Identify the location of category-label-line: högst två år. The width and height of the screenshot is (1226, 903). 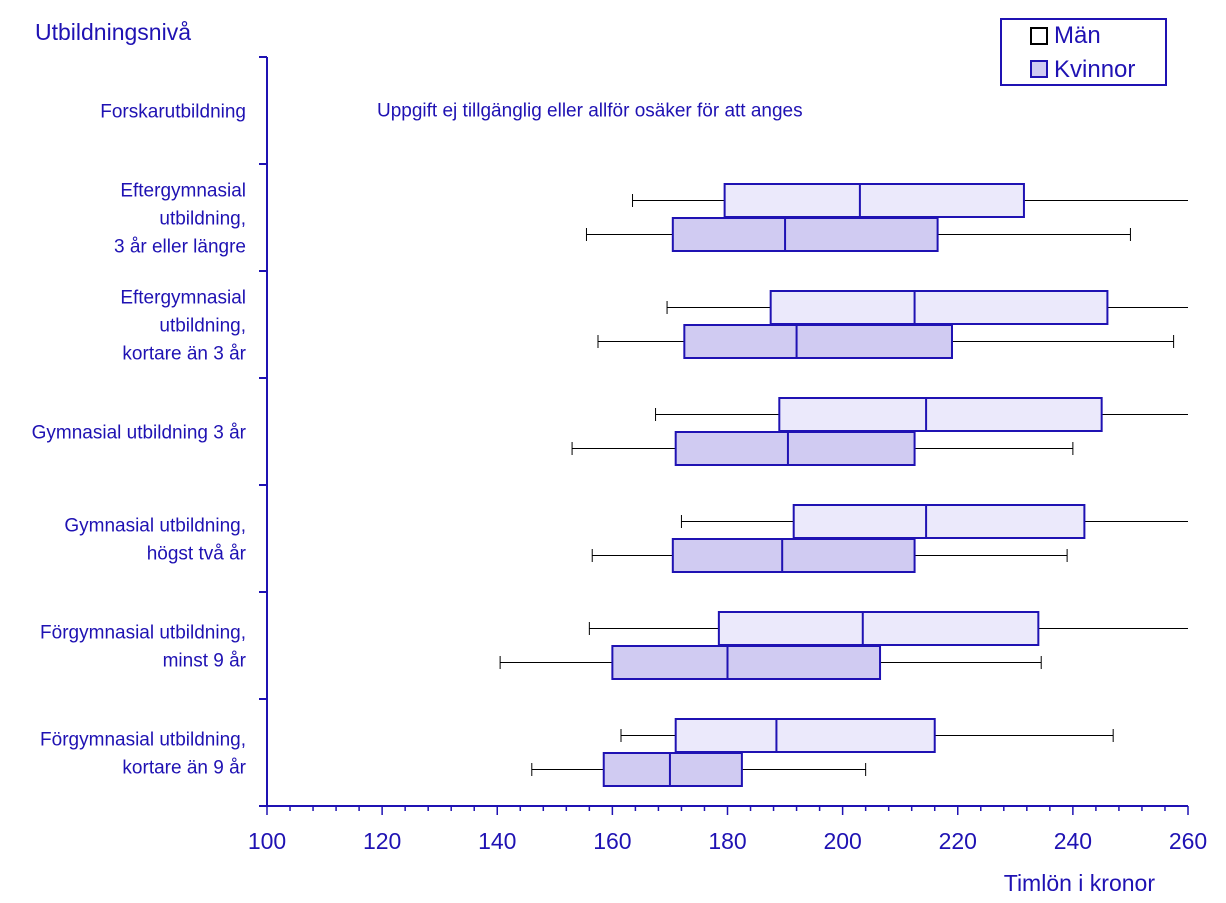
(197, 554).